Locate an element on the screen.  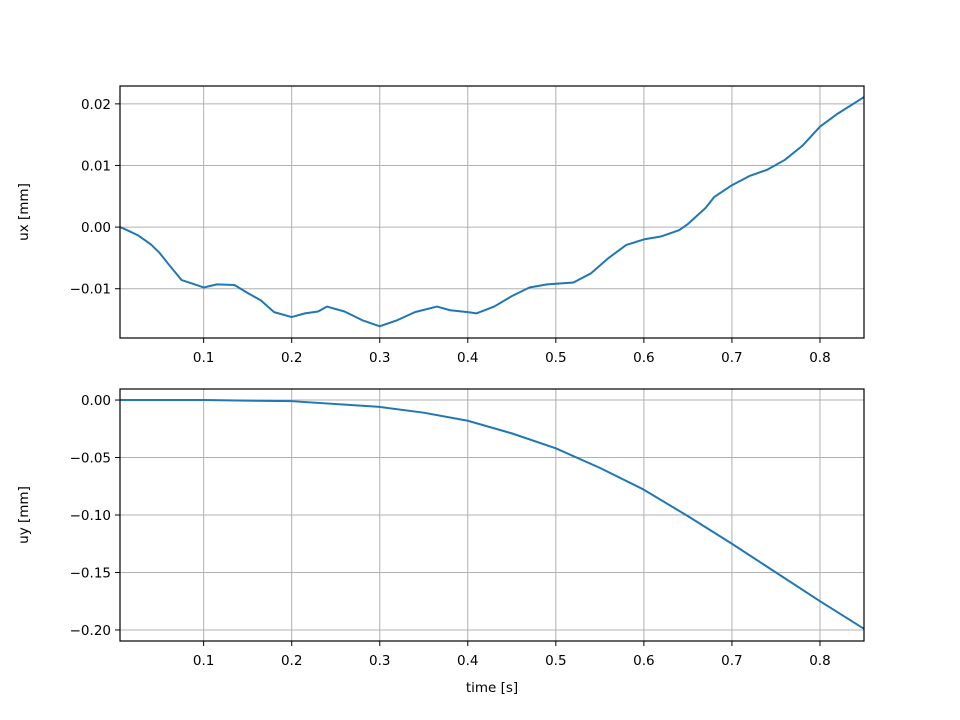
y-tick-label: −0.20 is located at coordinates (90, 631).